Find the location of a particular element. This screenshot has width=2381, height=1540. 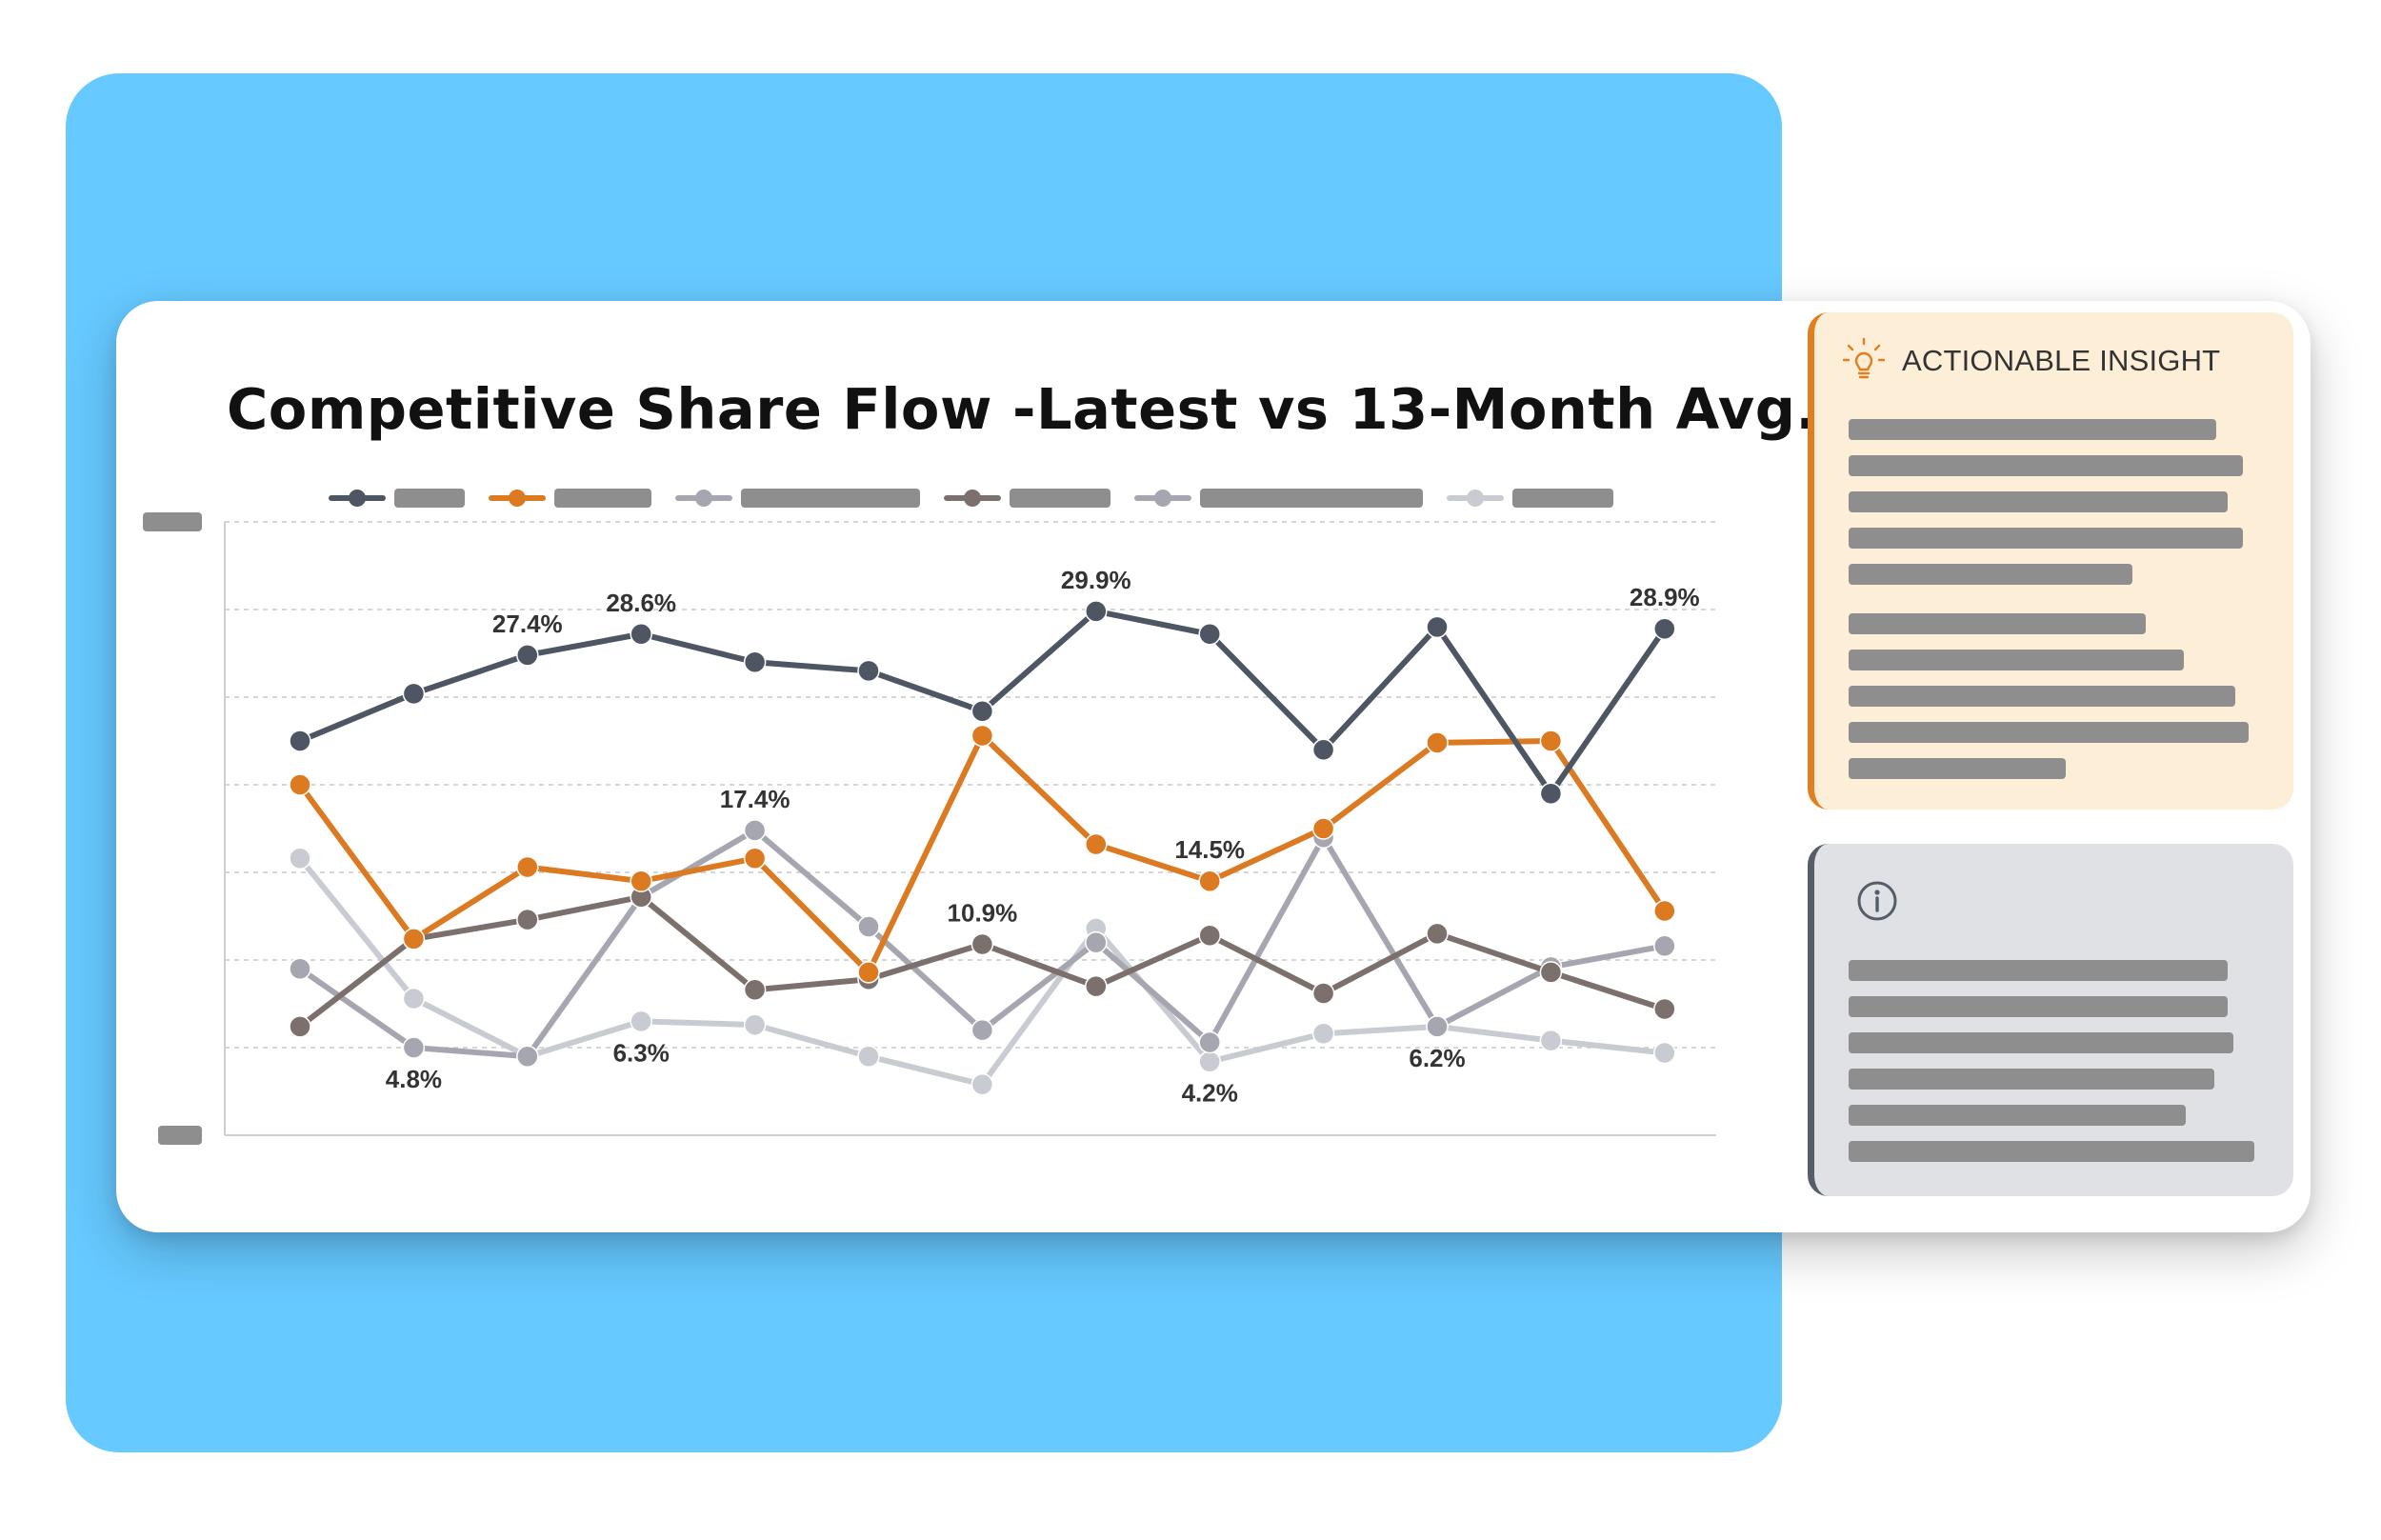

chart-legend is located at coordinates (971, 499).